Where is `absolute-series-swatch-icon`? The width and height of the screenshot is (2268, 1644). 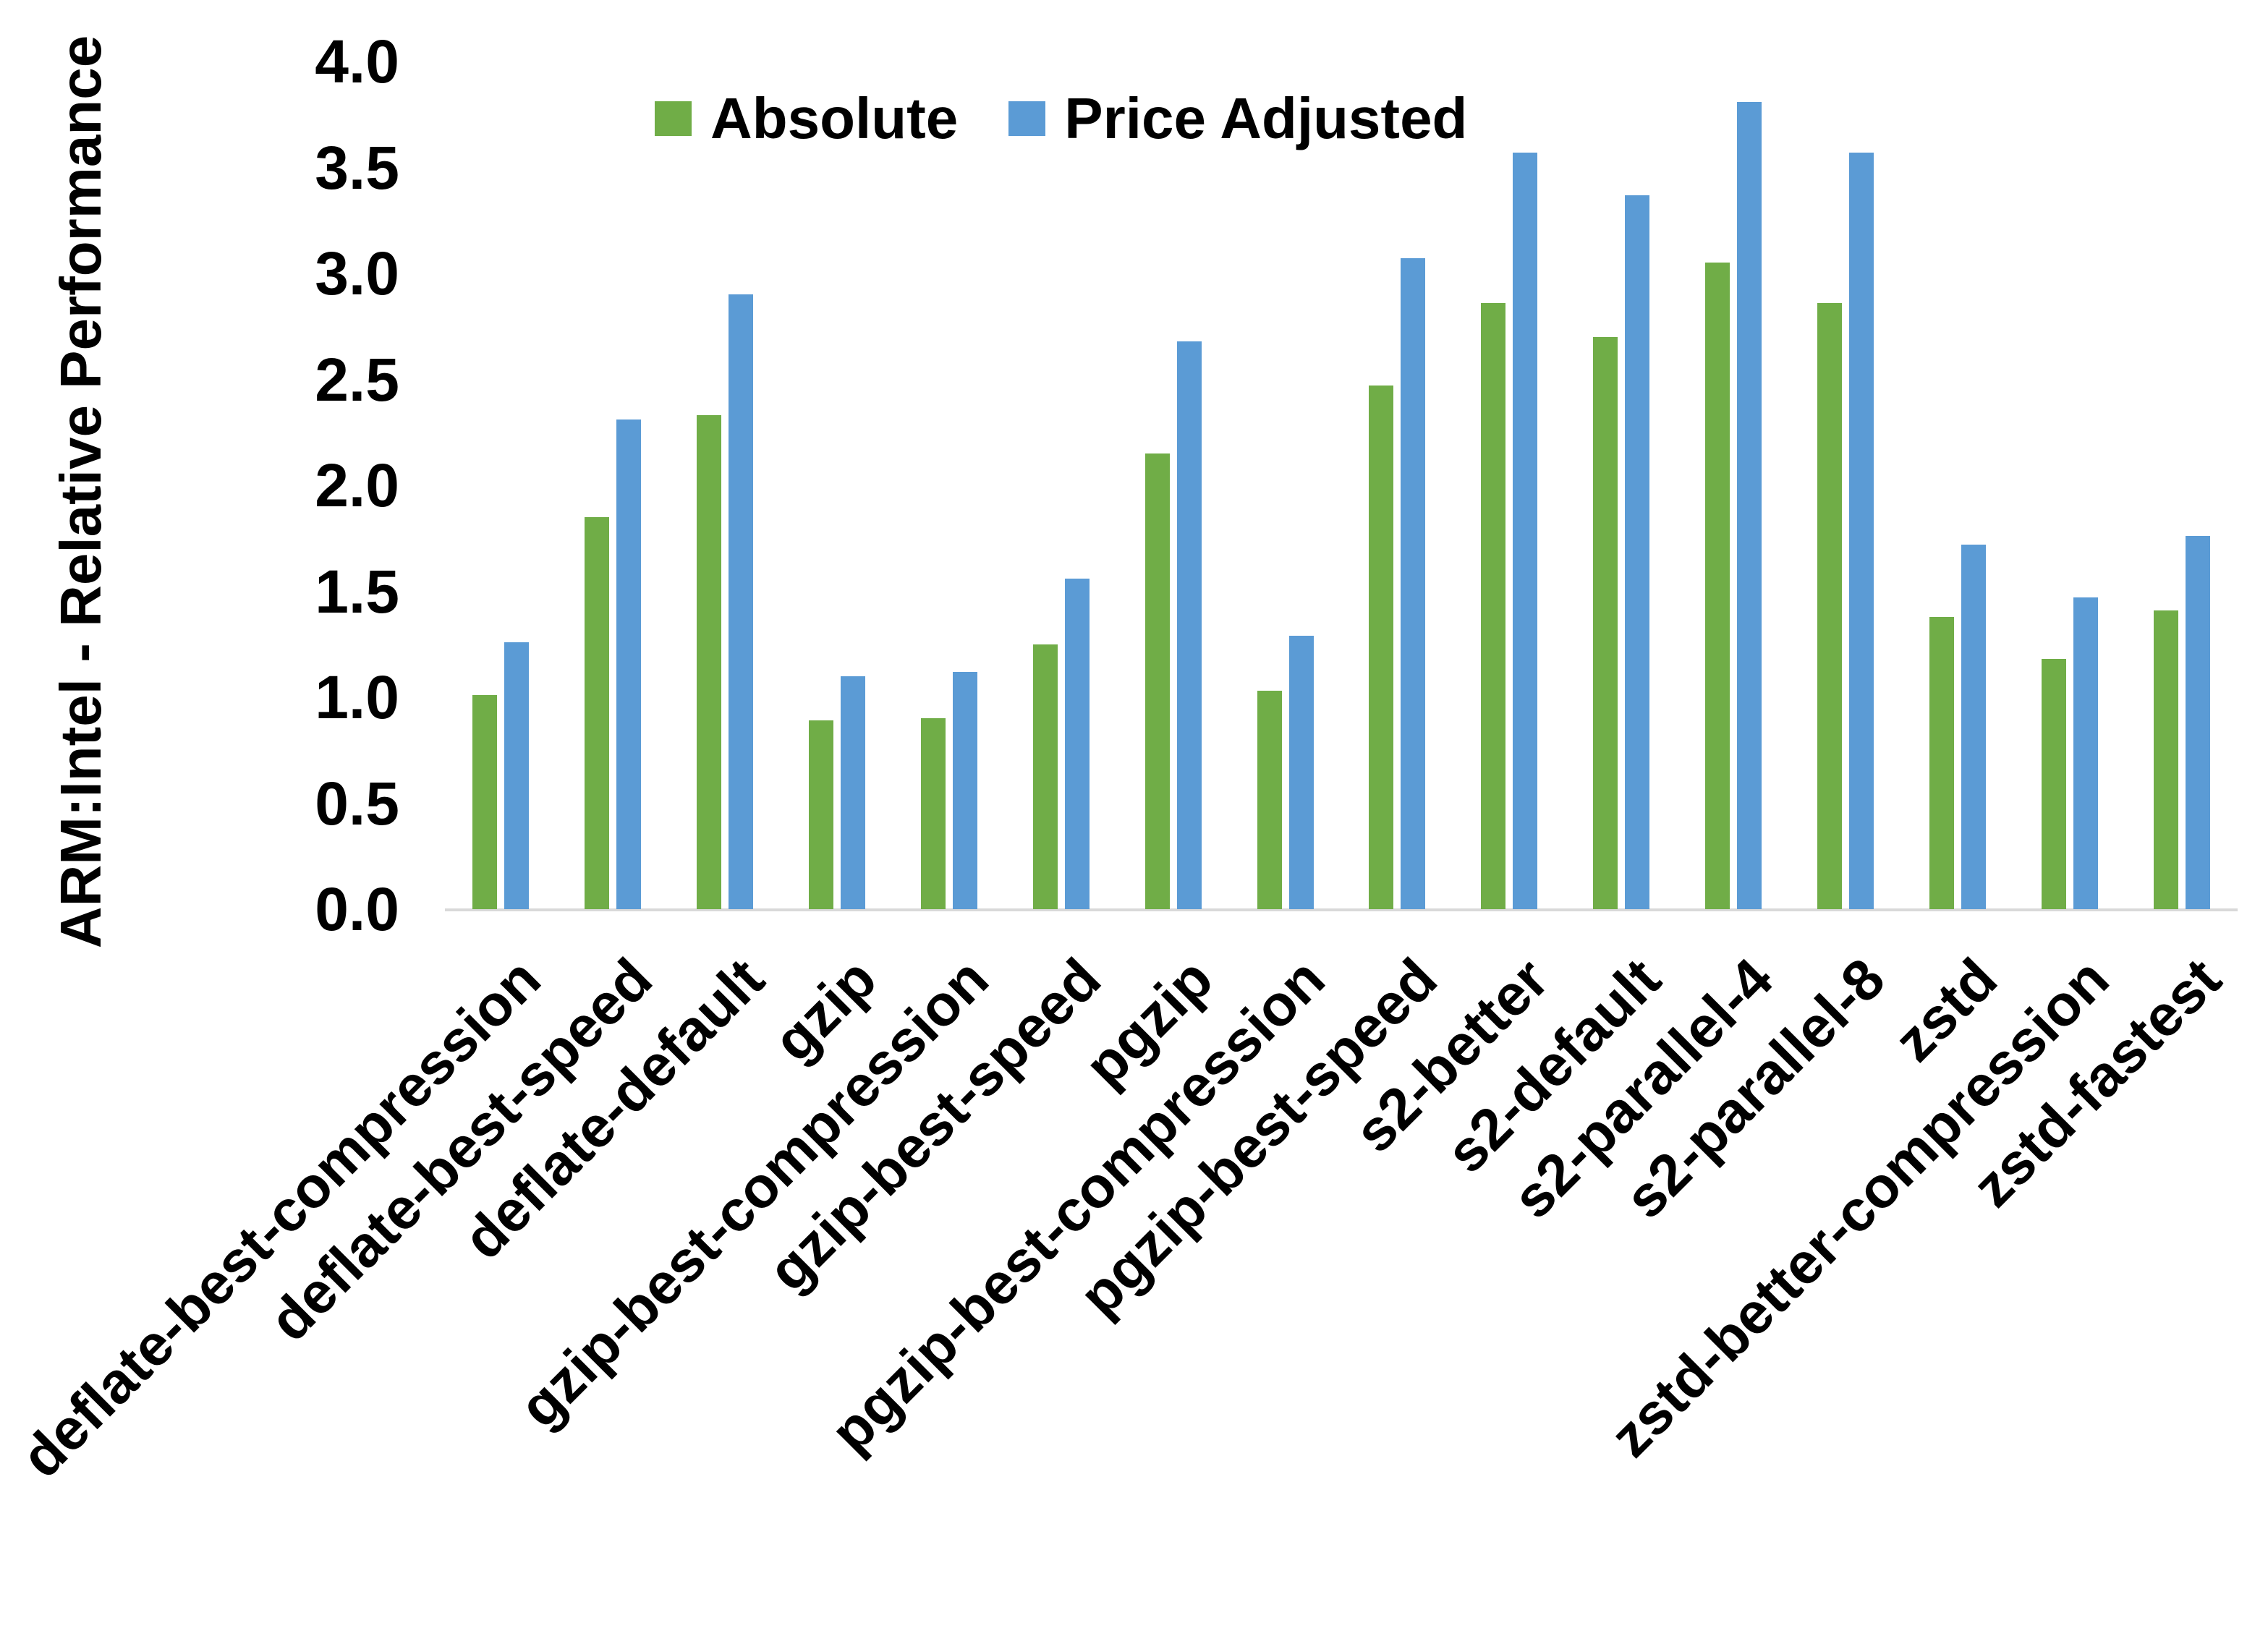
absolute-series-swatch-icon is located at coordinates (673, 118).